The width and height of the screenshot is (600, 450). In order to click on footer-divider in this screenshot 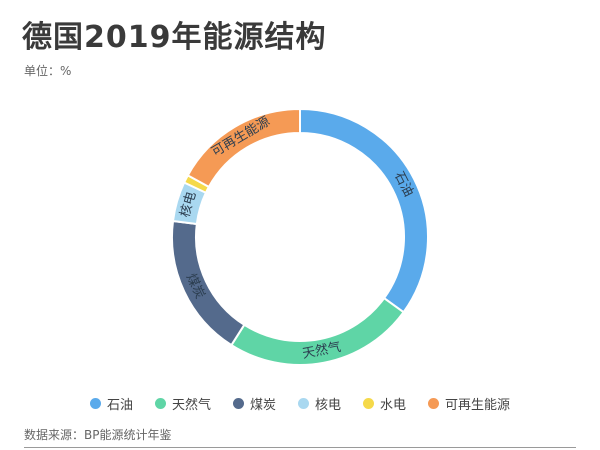, I will do `click(300, 447)`.